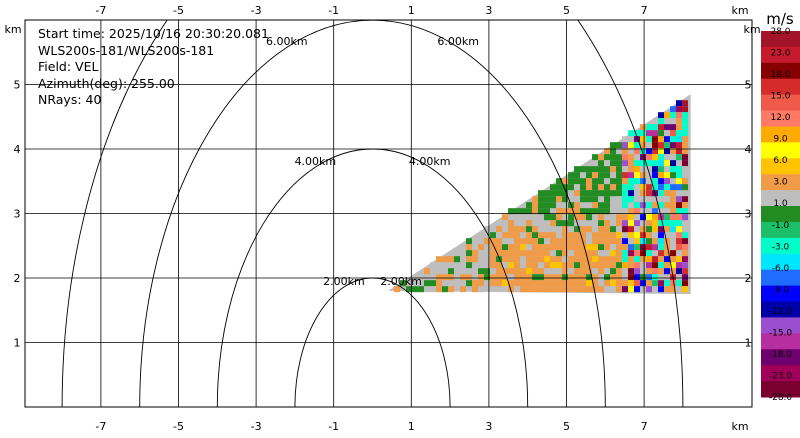 This screenshot has height=438, width=800. I want to click on colorbar-tick-label: -18.0, so click(781, 355).